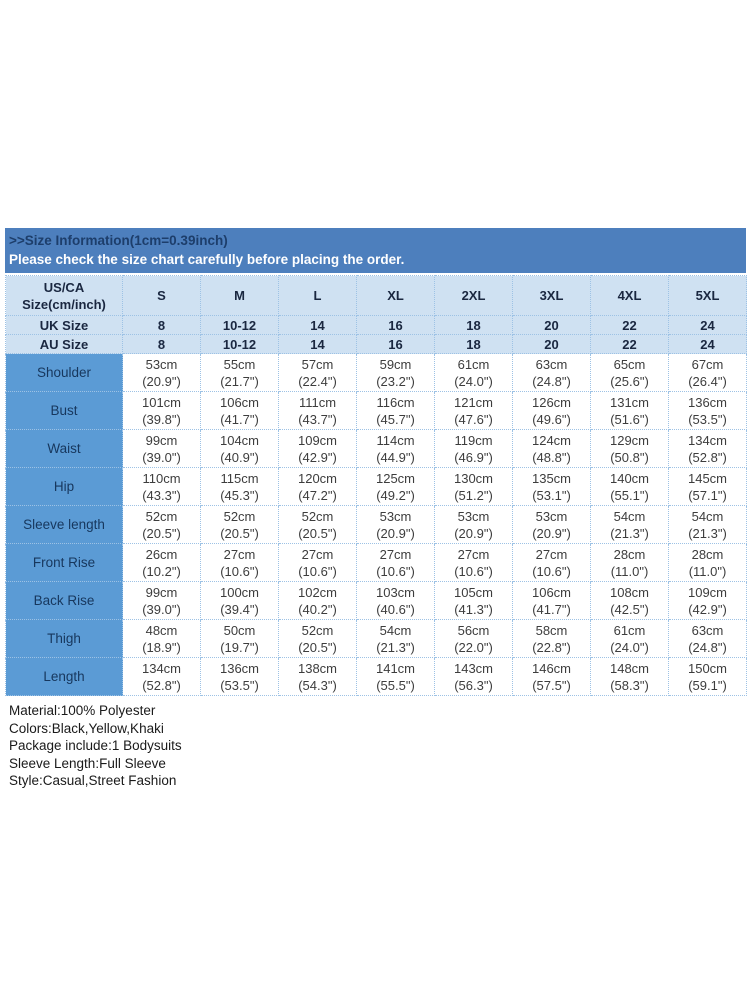 The width and height of the screenshot is (750, 1000). Describe the element at coordinates (551, 647) in the screenshot. I see `measurement-inch: (22.8")` at that location.